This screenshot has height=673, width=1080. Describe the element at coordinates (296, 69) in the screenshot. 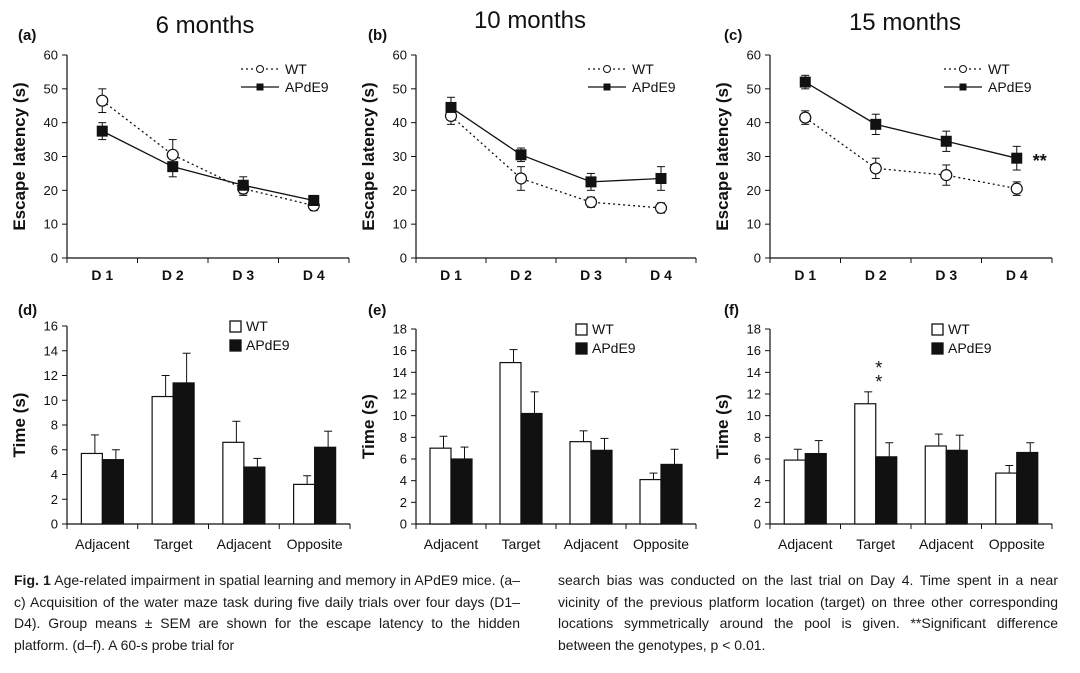

I see `legend-label-wt: WT` at that location.